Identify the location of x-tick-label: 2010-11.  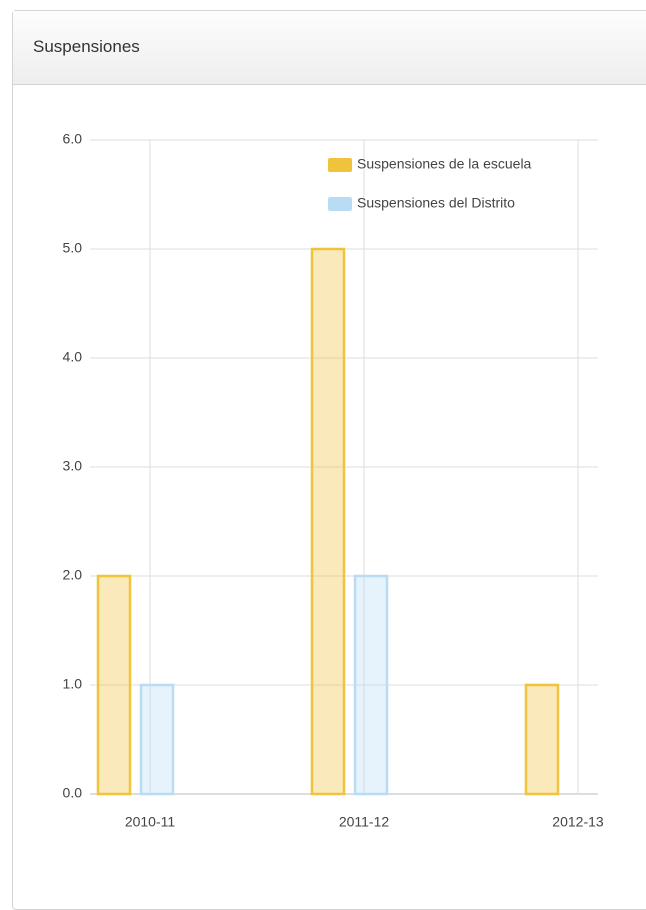
(150, 822).